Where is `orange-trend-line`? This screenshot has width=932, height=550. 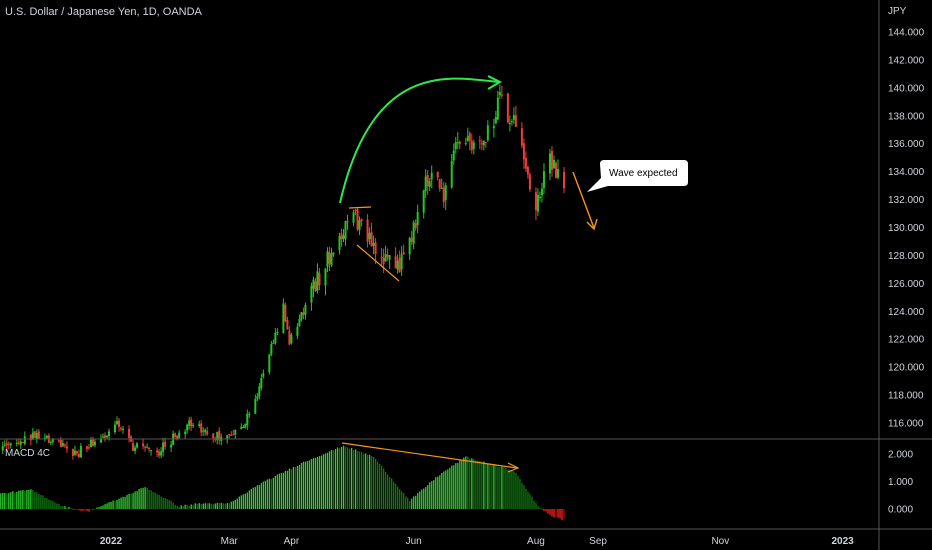
orange-trend-line is located at coordinates (378, 263).